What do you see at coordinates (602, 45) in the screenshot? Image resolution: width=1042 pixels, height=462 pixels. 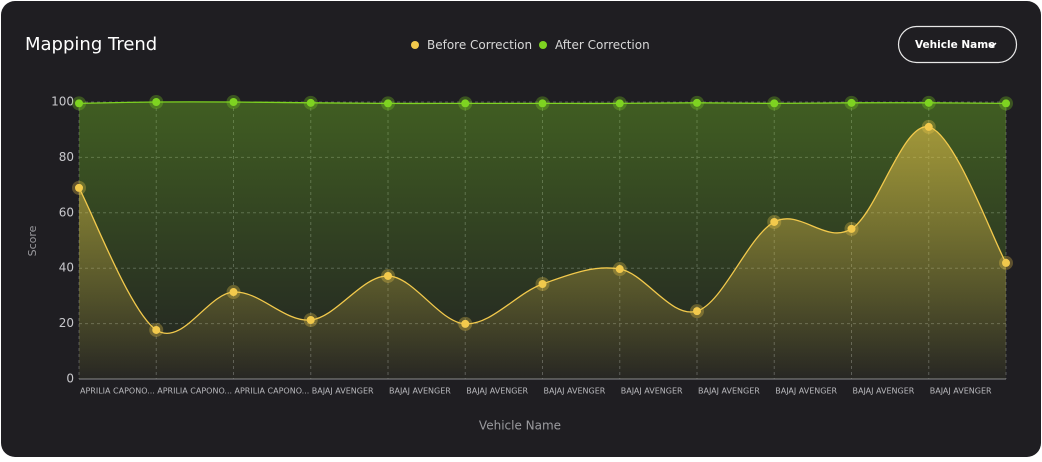 I see `legend-label: After Correction` at bounding box center [602, 45].